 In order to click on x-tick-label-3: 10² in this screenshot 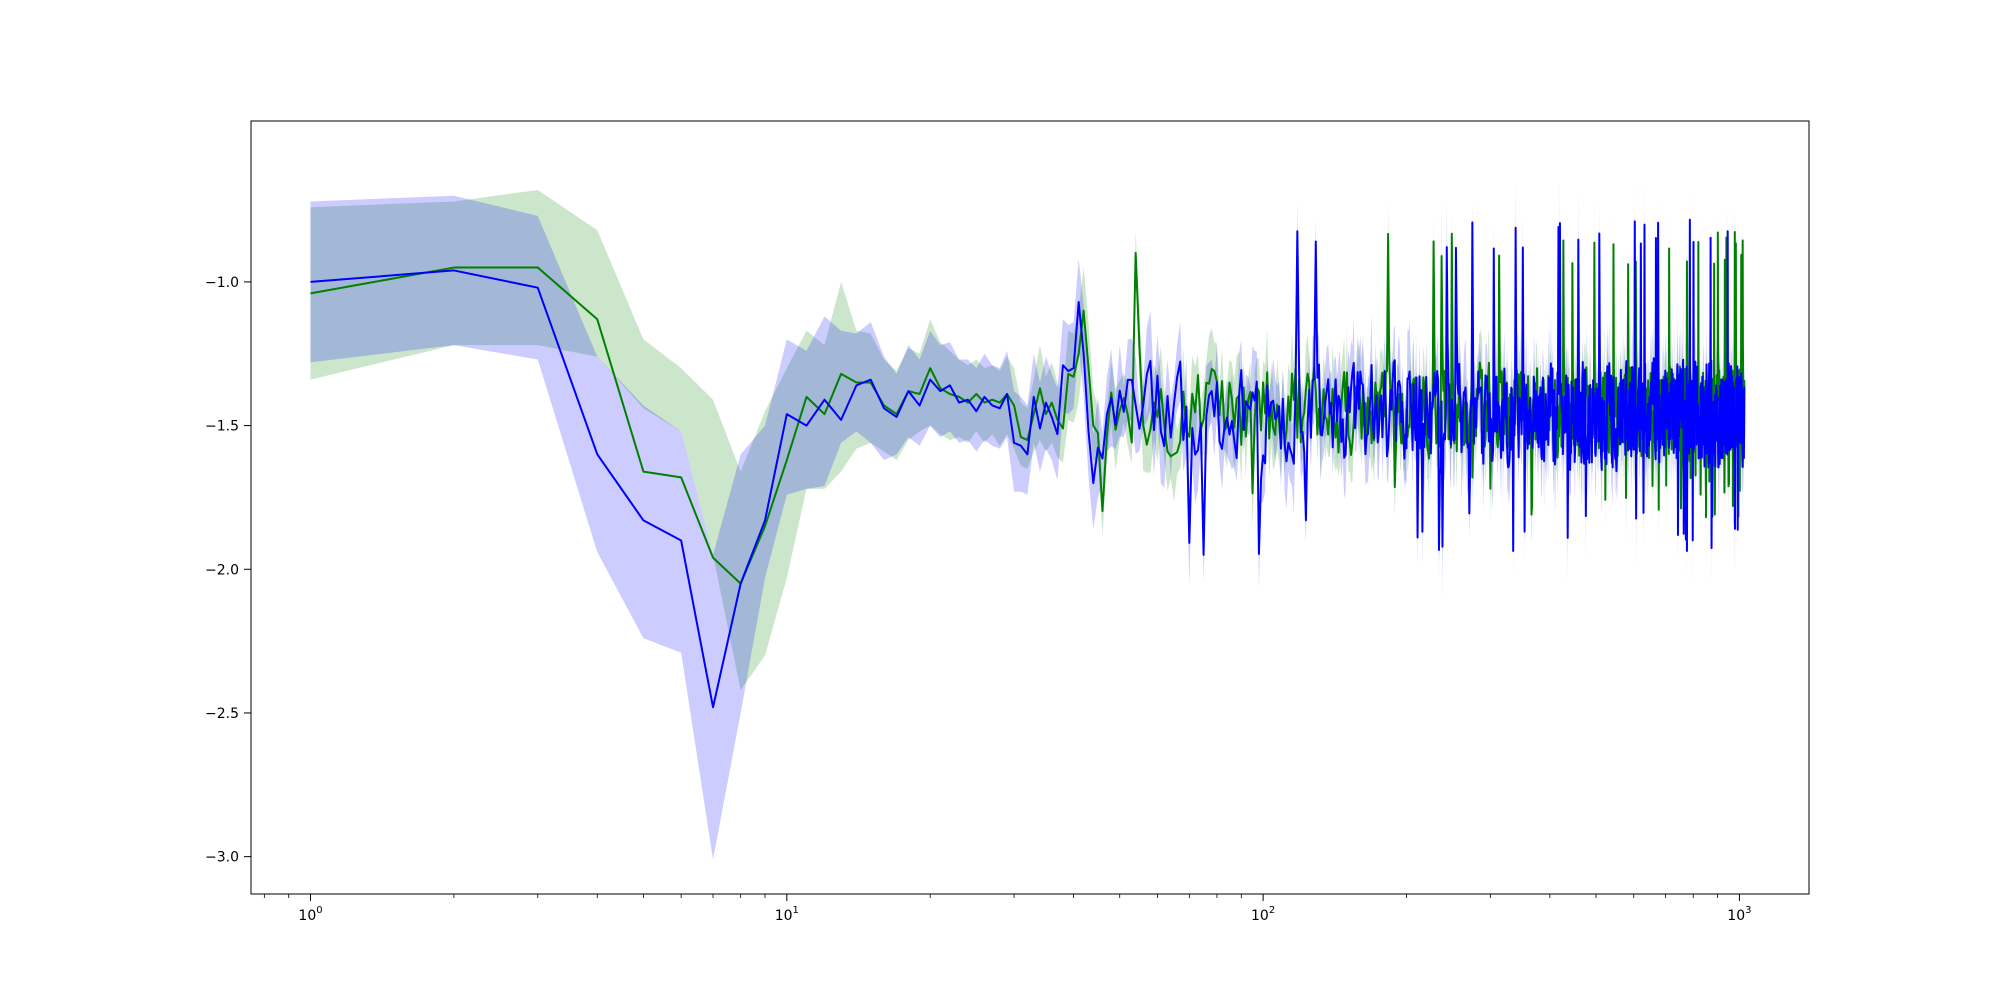, I will do `click(1263, 914)`.